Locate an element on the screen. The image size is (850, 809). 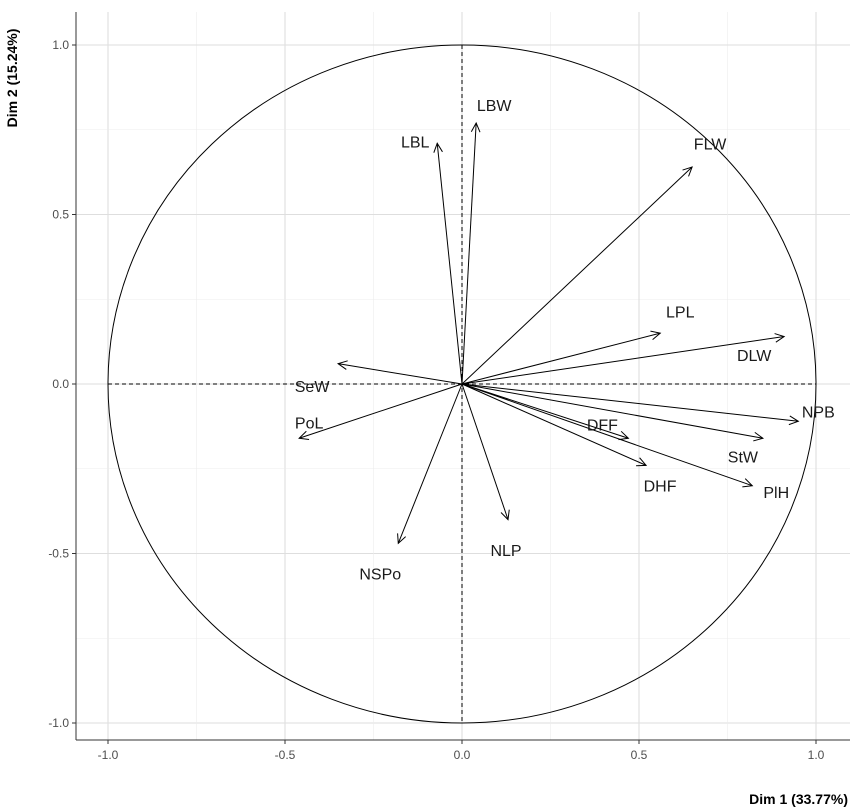
variable-label-sew: SeW is located at coordinates (313, 387).